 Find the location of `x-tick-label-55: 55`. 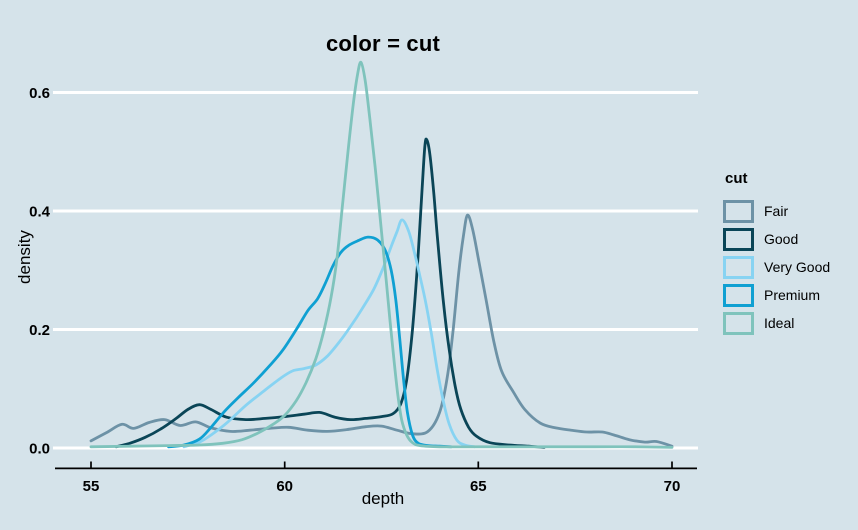

x-tick-label-55: 55 is located at coordinates (91, 486).